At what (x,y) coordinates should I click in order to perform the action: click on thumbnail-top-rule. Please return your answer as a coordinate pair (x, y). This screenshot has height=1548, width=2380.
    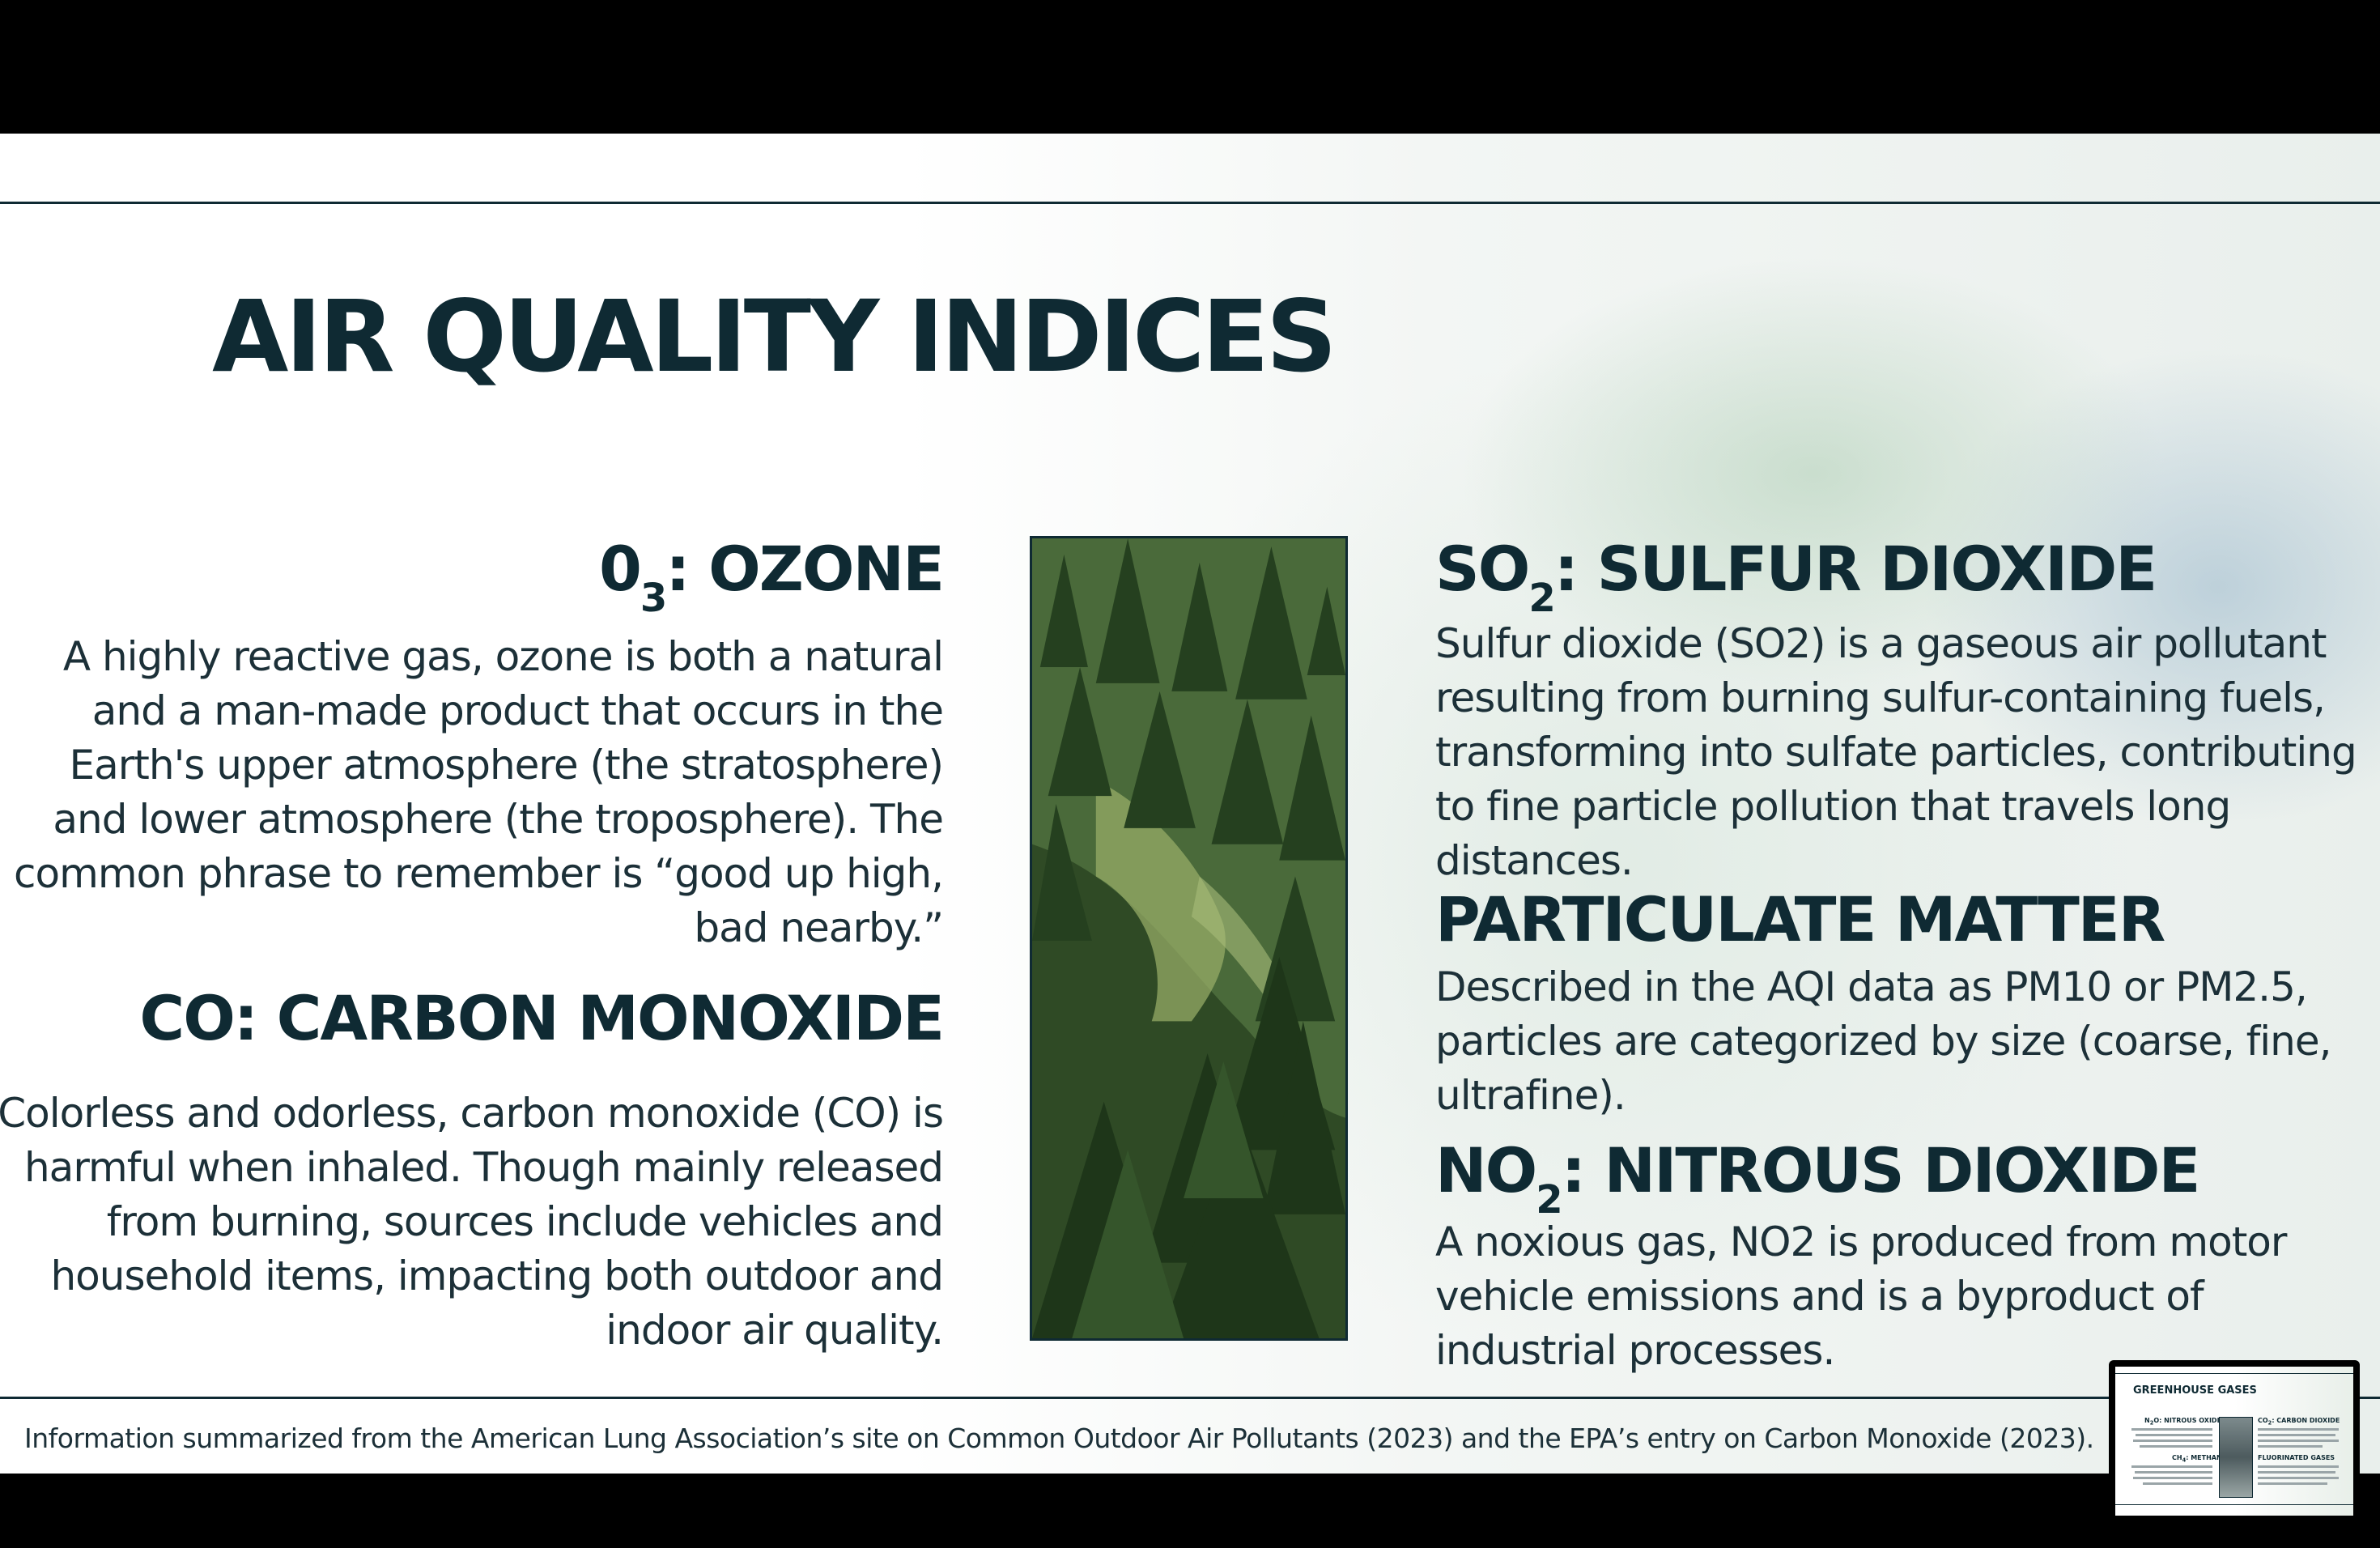
    Looking at the image, I should click on (2234, 1374).